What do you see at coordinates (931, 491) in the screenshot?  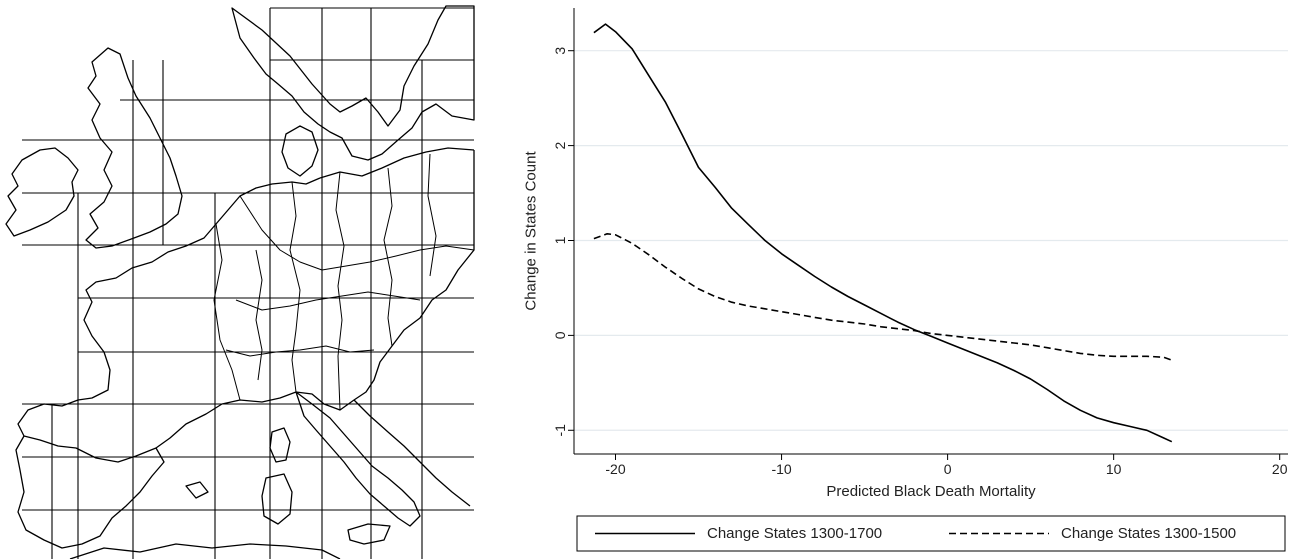 I see `x-axis-label: Predicted Black Death Mortality` at bounding box center [931, 491].